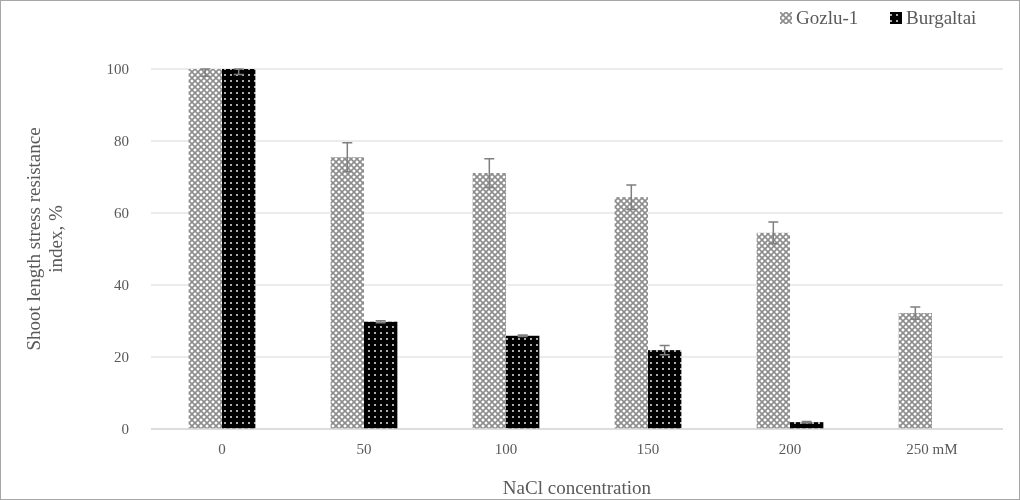 This screenshot has width=1020, height=500. Describe the element at coordinates (790, 449) in the screenshot. I see `x-tick-label: 200` at that location.